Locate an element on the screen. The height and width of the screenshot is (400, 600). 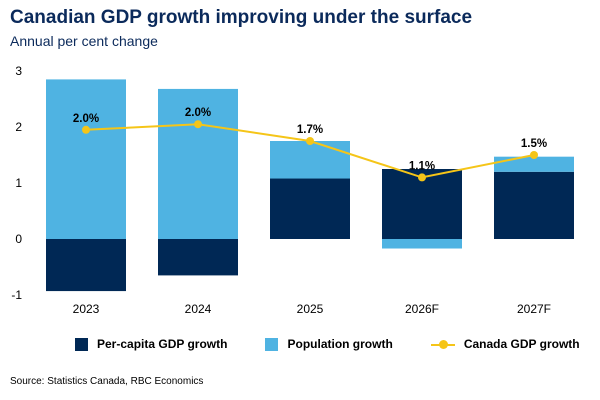
gdp-data-label: 1.7% is located at coordinates (310, 130).